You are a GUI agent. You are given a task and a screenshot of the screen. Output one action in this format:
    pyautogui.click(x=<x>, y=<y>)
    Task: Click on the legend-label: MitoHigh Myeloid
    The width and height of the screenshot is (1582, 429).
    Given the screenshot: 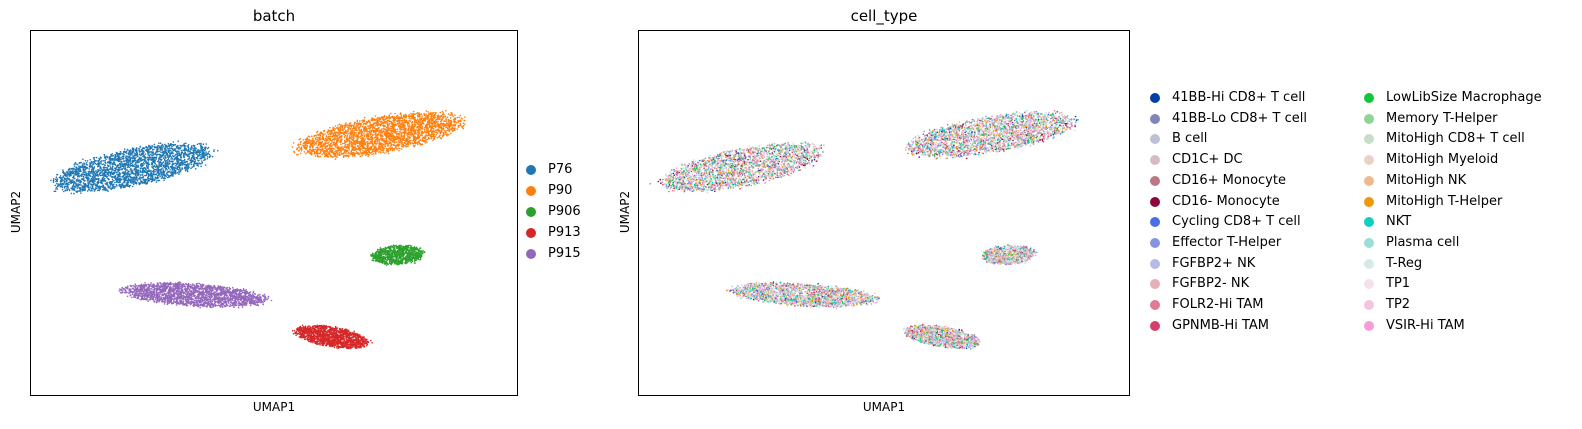 What is the action you would take?
    pyautogui.click(x=1442, y=160)
    